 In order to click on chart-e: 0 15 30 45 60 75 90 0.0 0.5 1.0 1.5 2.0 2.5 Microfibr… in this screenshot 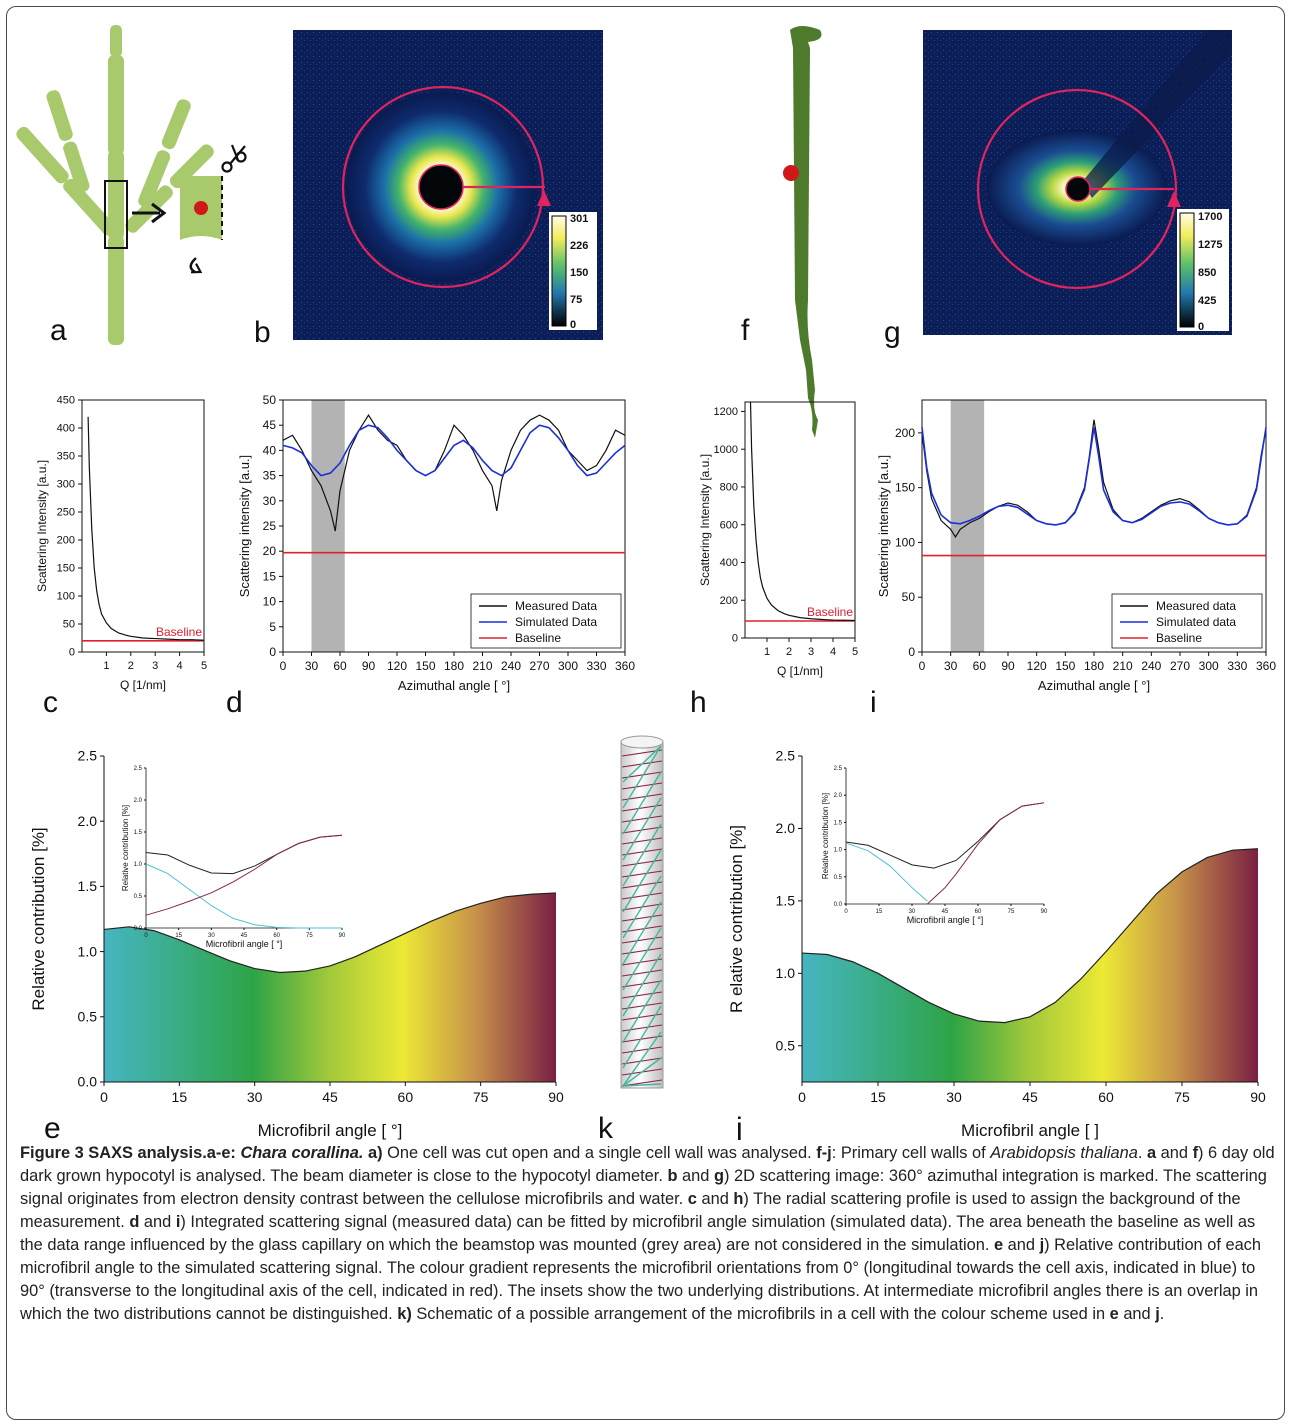, I will do `click(296, 944)`.